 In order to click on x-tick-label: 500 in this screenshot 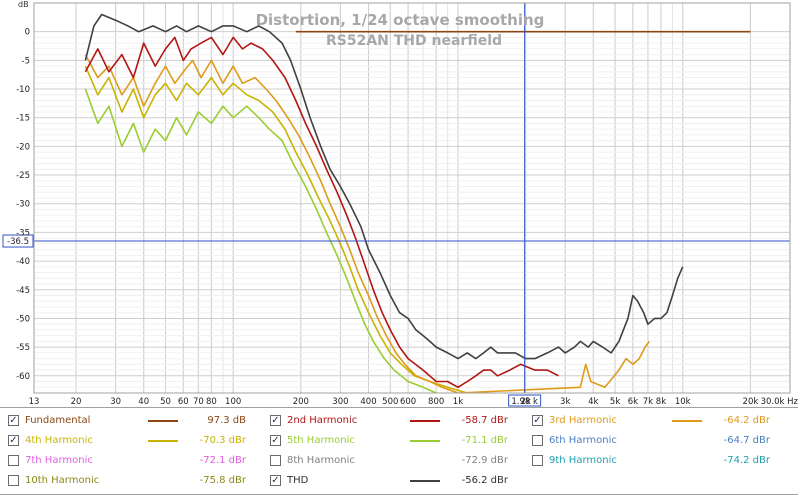, I will do `click(390, 402)`.